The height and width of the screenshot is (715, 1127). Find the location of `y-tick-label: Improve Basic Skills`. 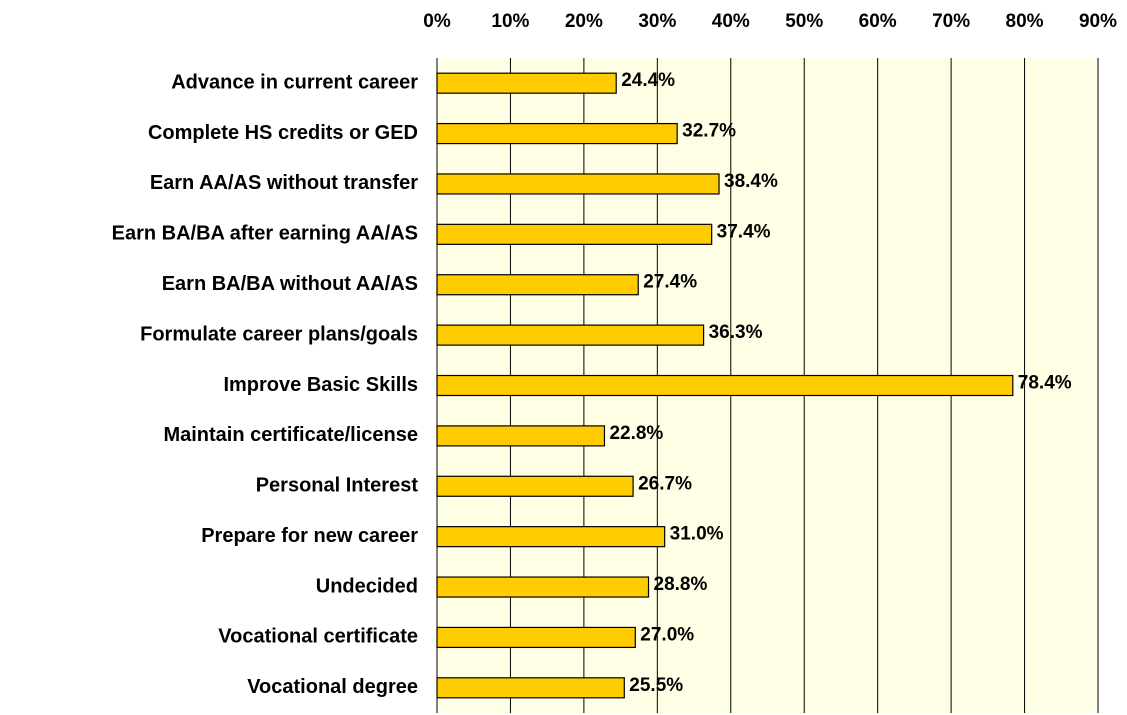

y-tick-label: Improve Basic Skills is located at coordinates (320, 385).